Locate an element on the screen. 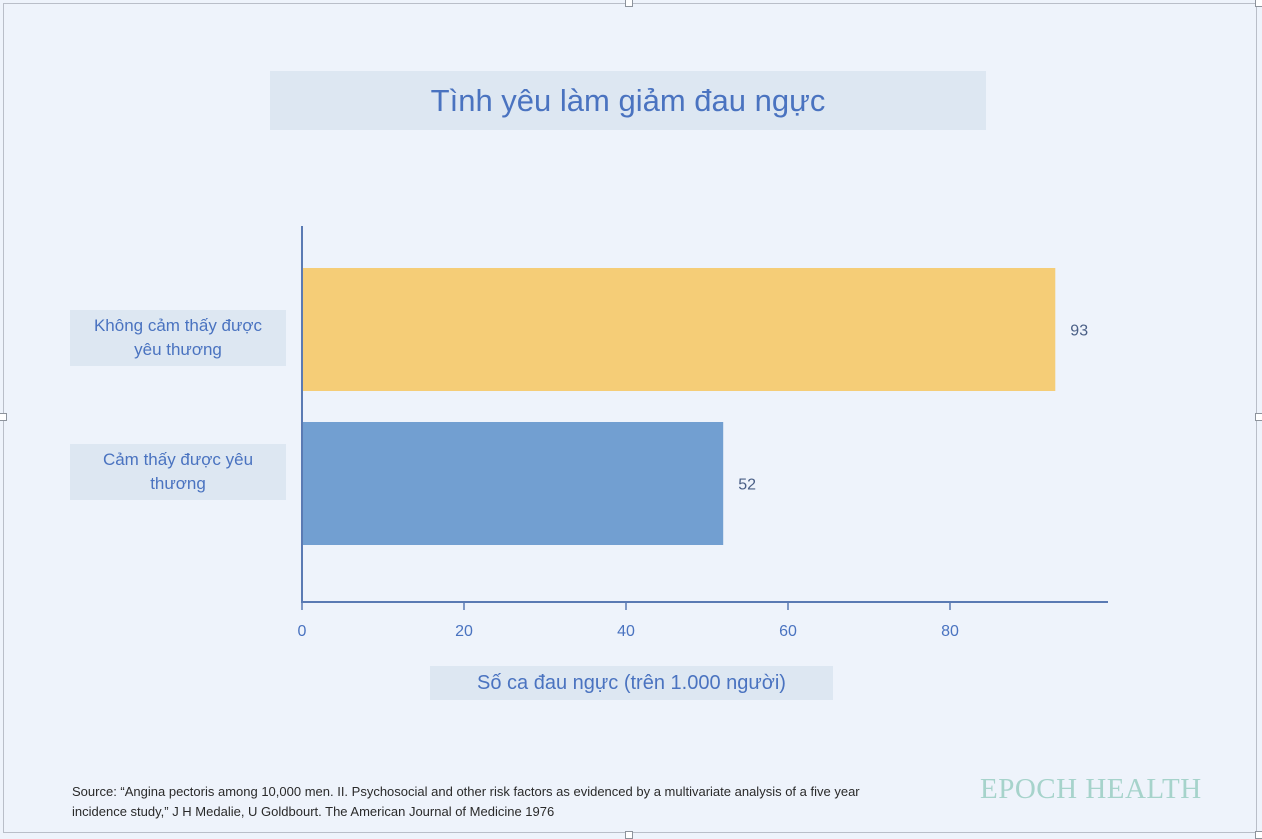 The image size is (1262, 839). category-label-1: Cảm thấy được yêu thương is located at coordinates (178, 471).